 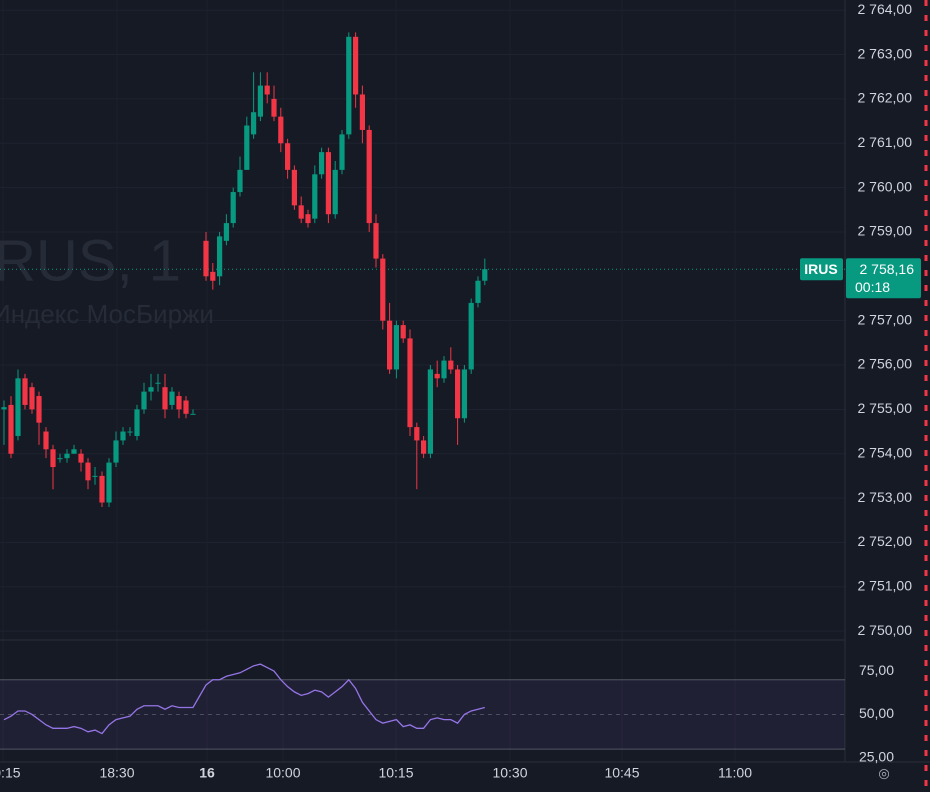 I want to click on x-tick-label: 10:00, so click(x=282, y=773).